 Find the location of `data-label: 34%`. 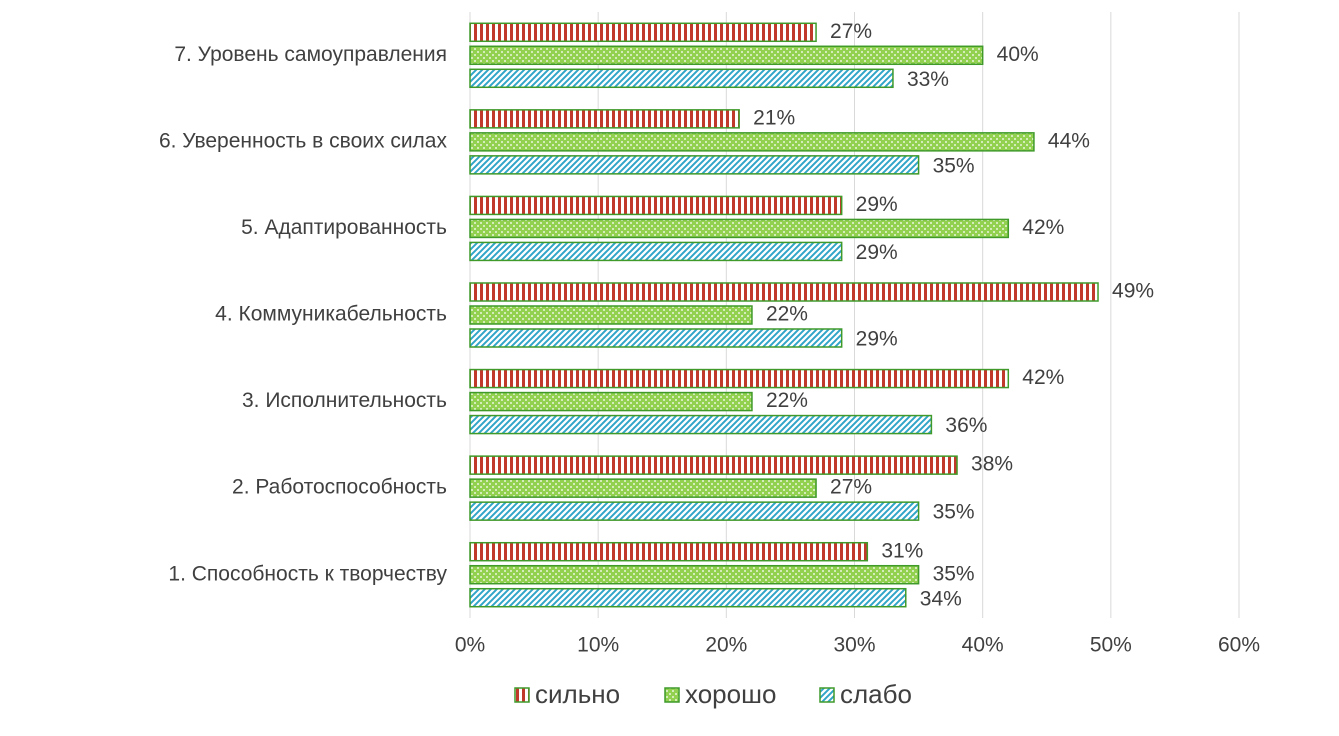

data-label: 34% is located at coordinates (941, 598).